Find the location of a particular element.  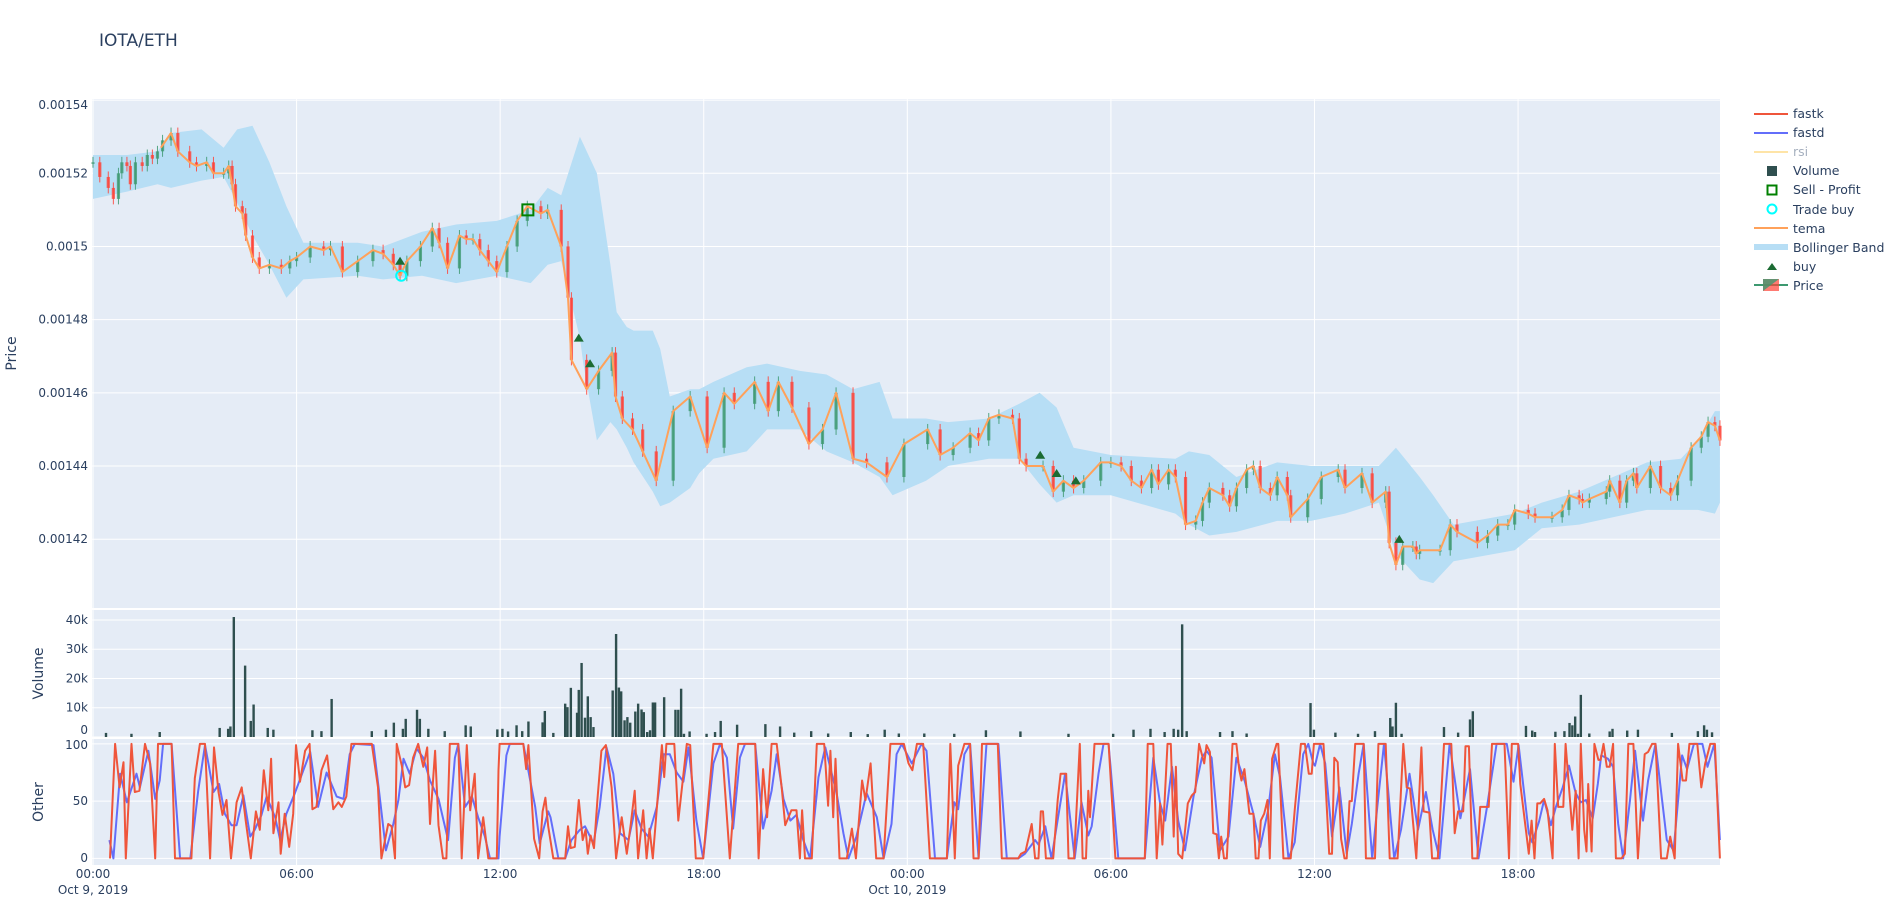

legend-item-price: Price is located at coordinates (1818, 285).